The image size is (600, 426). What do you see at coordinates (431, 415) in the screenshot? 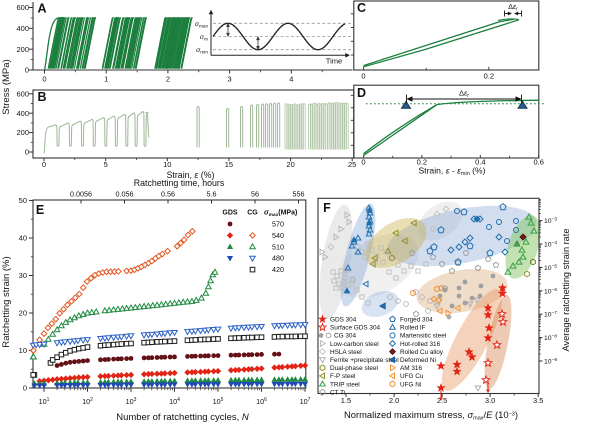
I see `svg-text:Normalized maximum stress, σma: Normalized maximum stress, σmax/E (10−3)` at bounding box center [431, 415].